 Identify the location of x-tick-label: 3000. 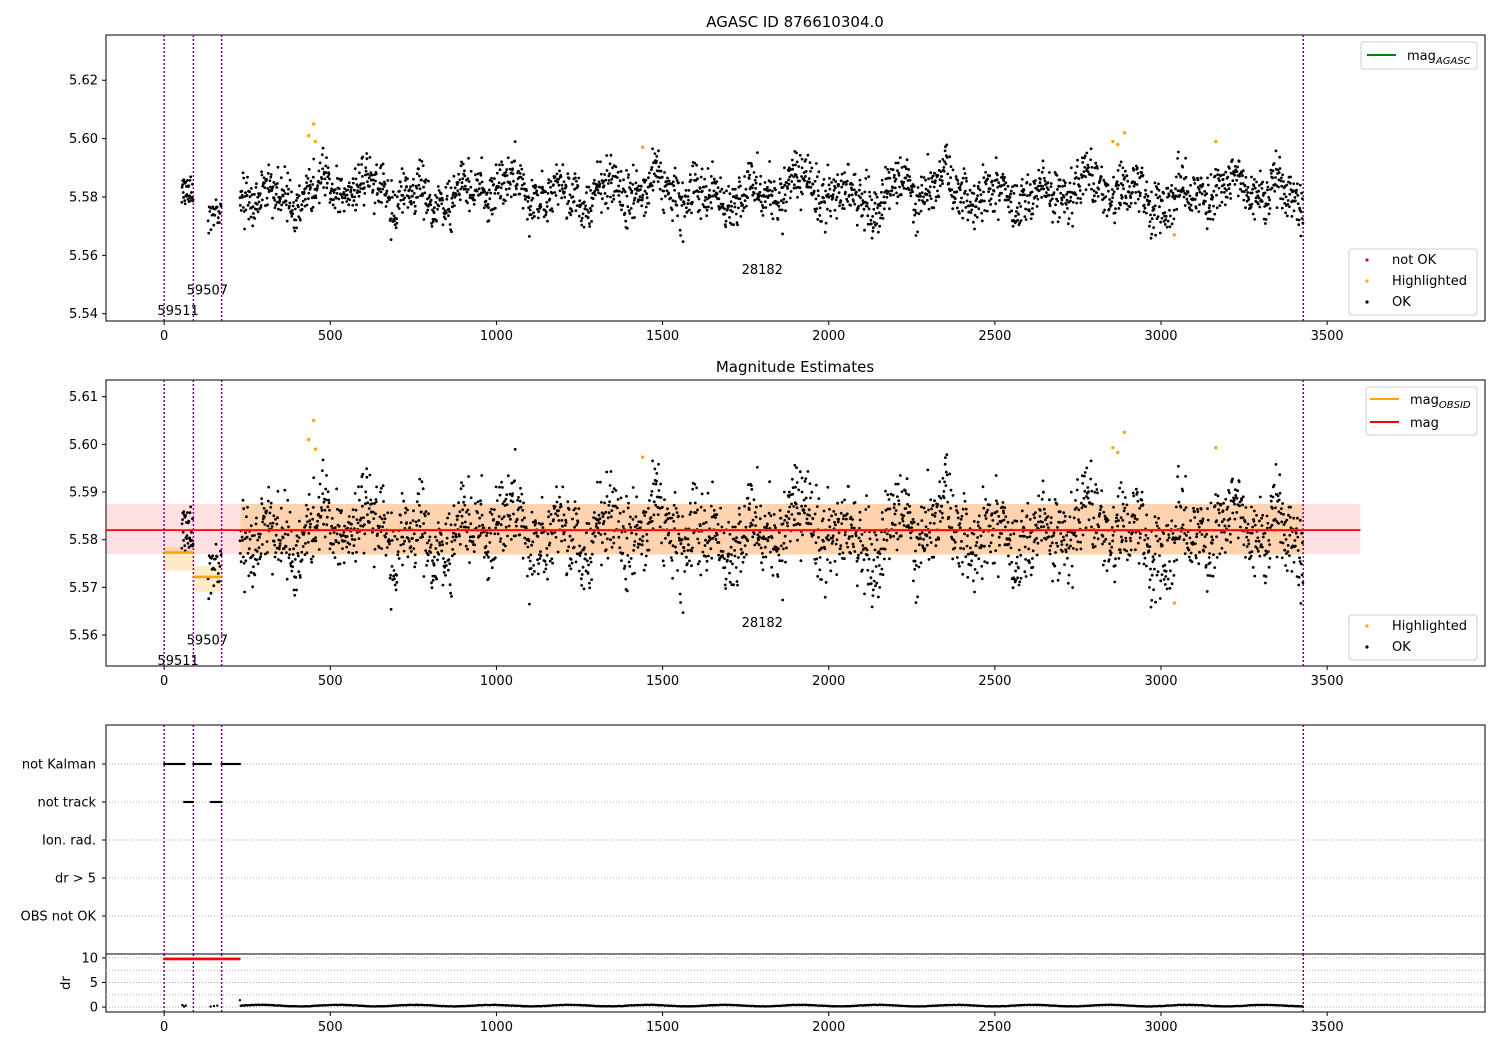
(1160, 336).